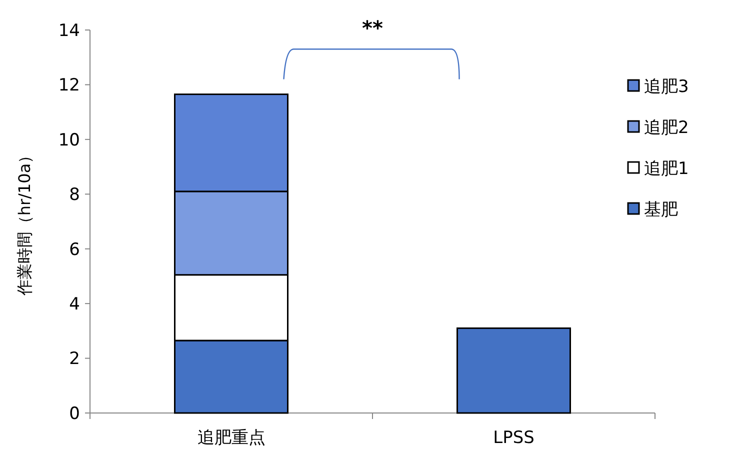 This screenshot has height=461, width=743. Describe the element at coordinates (666, 168) in the screenshot. I see `legend-label: 追肥1` at that location.